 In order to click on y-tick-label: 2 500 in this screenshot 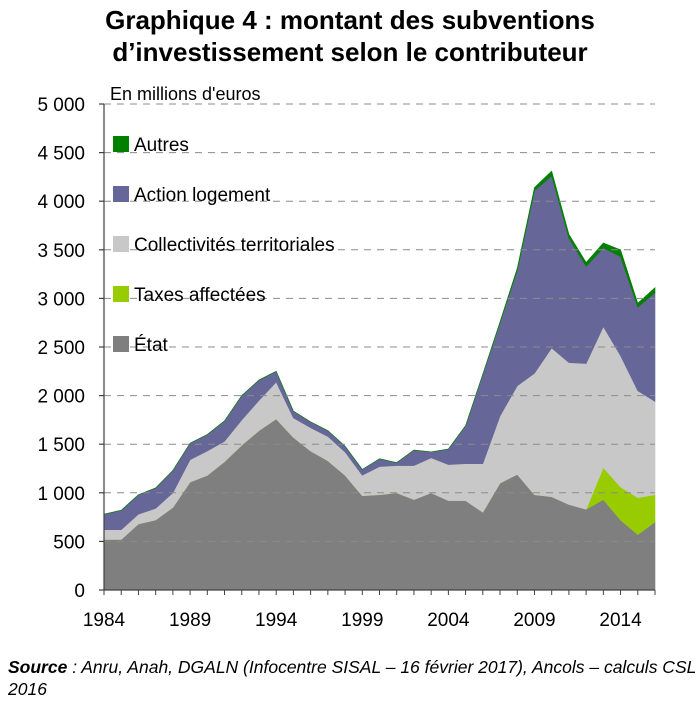, I will do `click(61, 348)`.